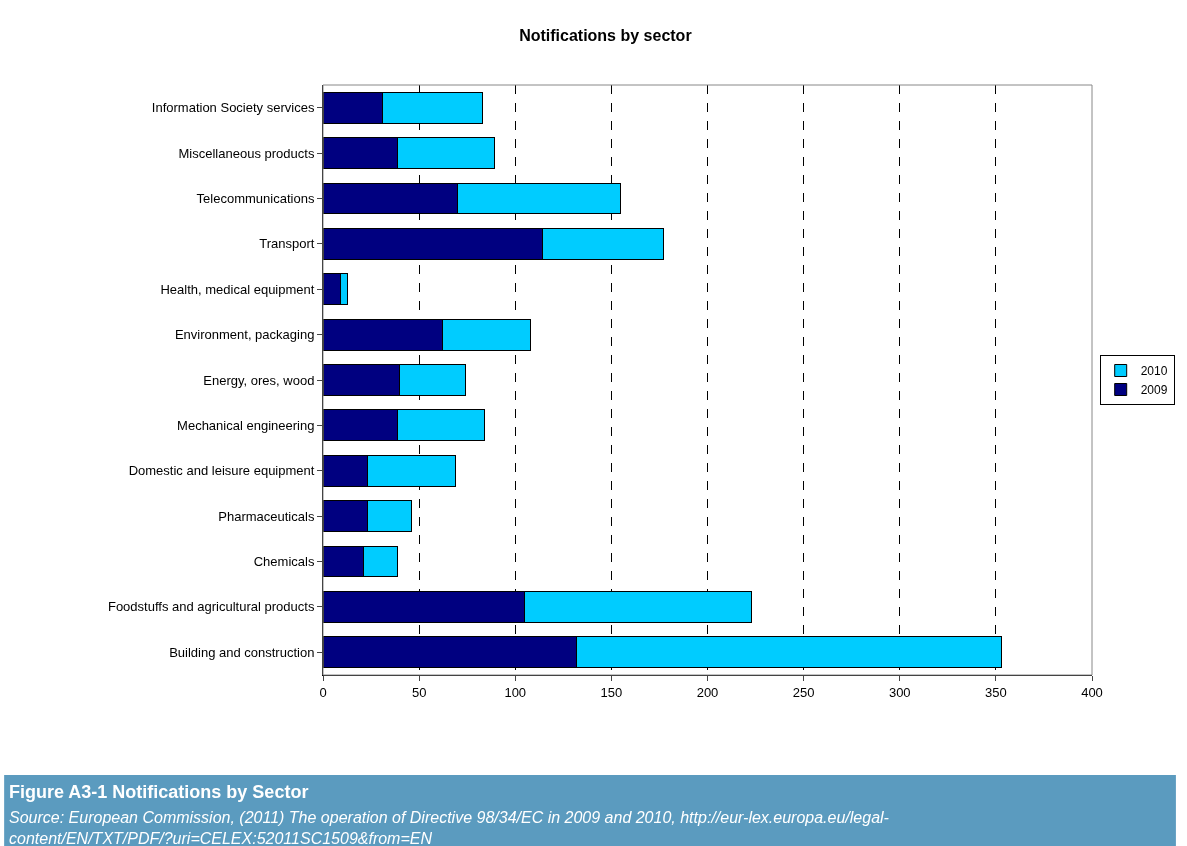 The width and height of the screenshot is (1187, 846). Describe the element at coordinates (287, 244) in the screenshot. I see `y-tick-label: Transport` at that location.